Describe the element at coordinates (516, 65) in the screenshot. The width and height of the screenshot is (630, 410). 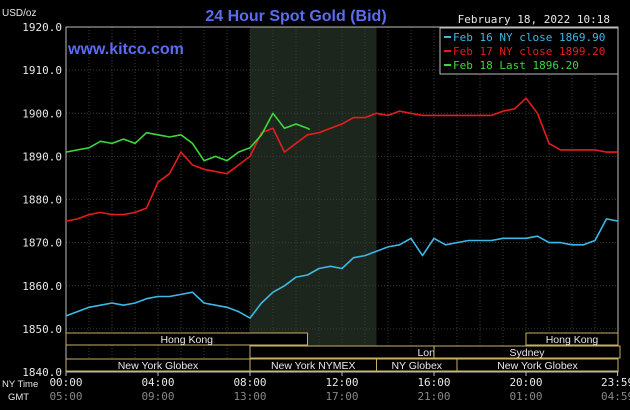
I see `legend-entry: Feb 18 Last 1896.20` at that location.